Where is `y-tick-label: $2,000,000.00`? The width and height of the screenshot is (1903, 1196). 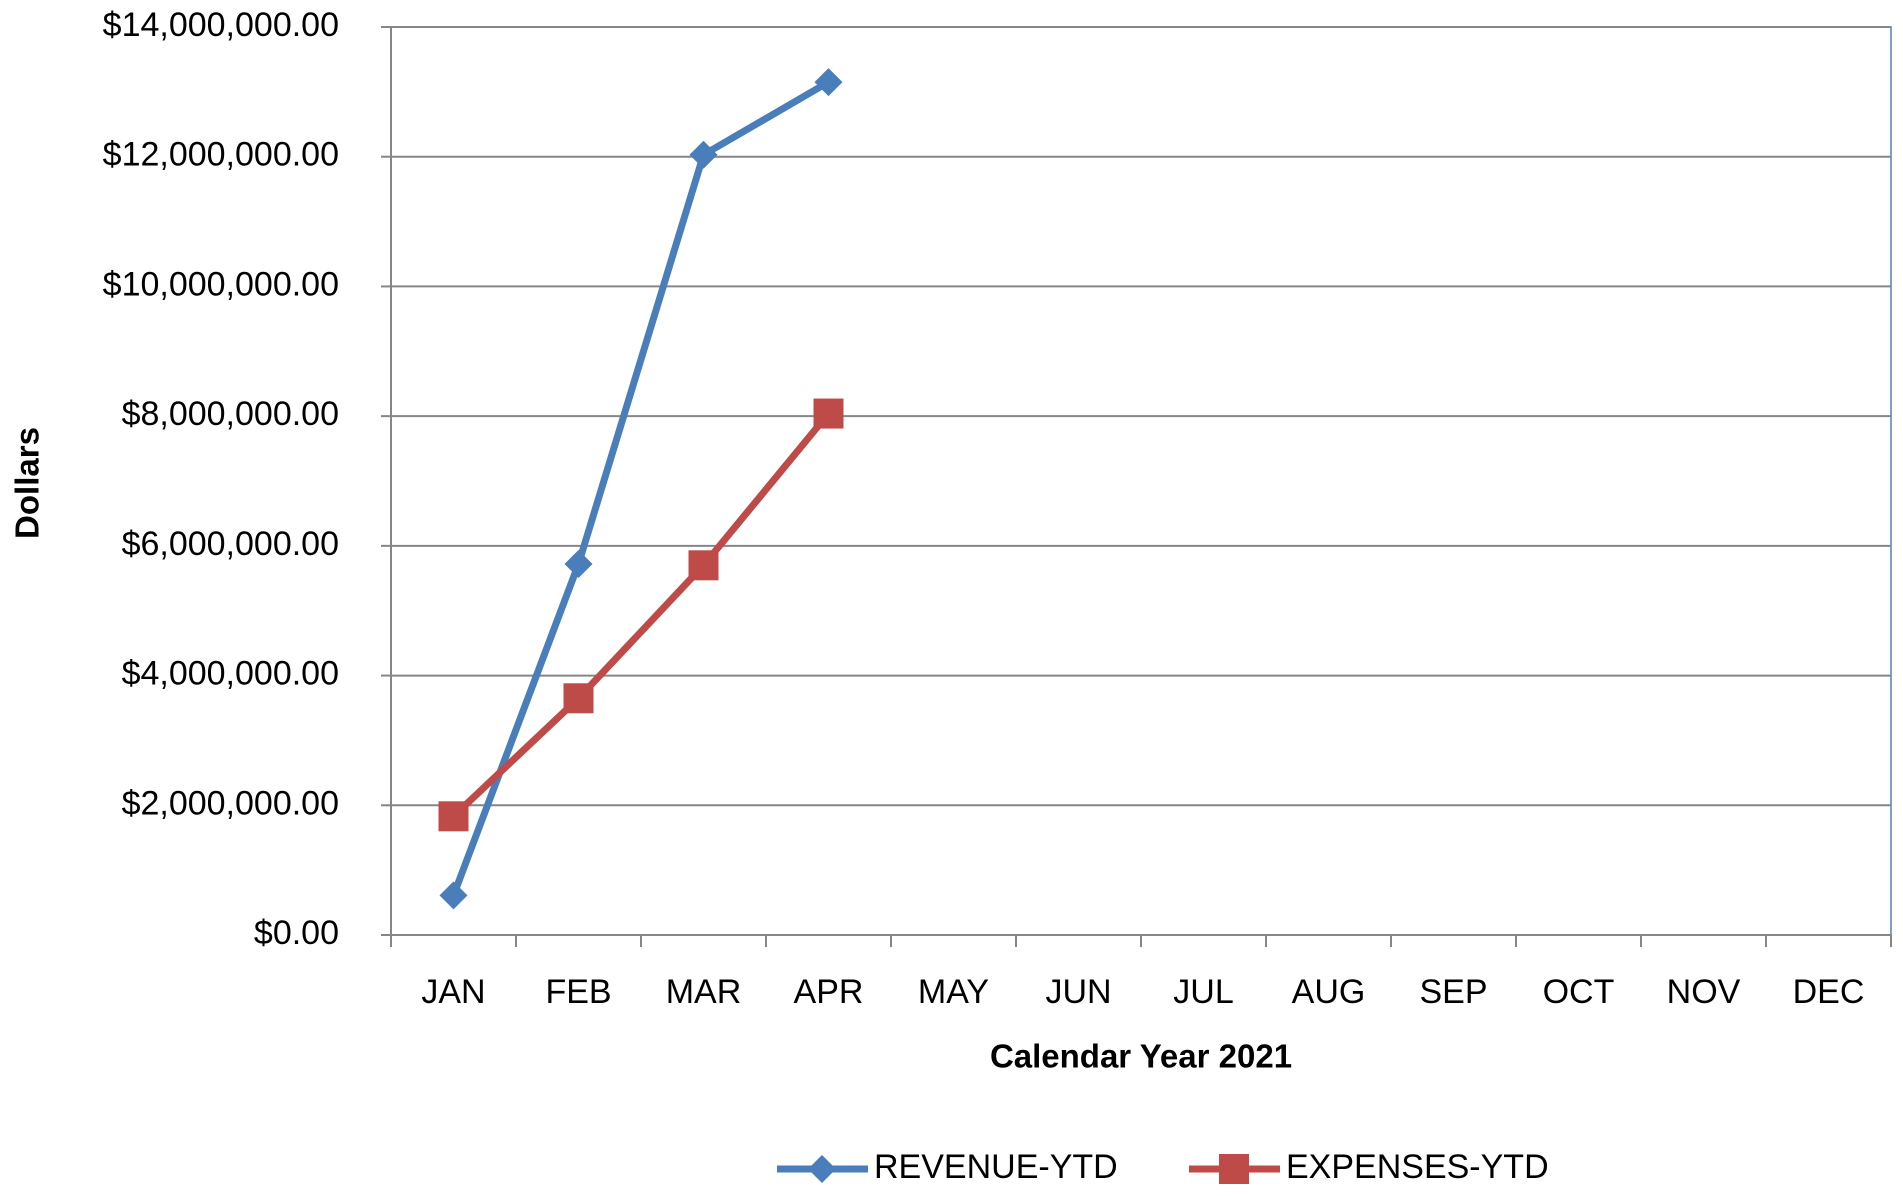
y-tick-label: $2,000,000.00 is located at coordinates (230, 803).